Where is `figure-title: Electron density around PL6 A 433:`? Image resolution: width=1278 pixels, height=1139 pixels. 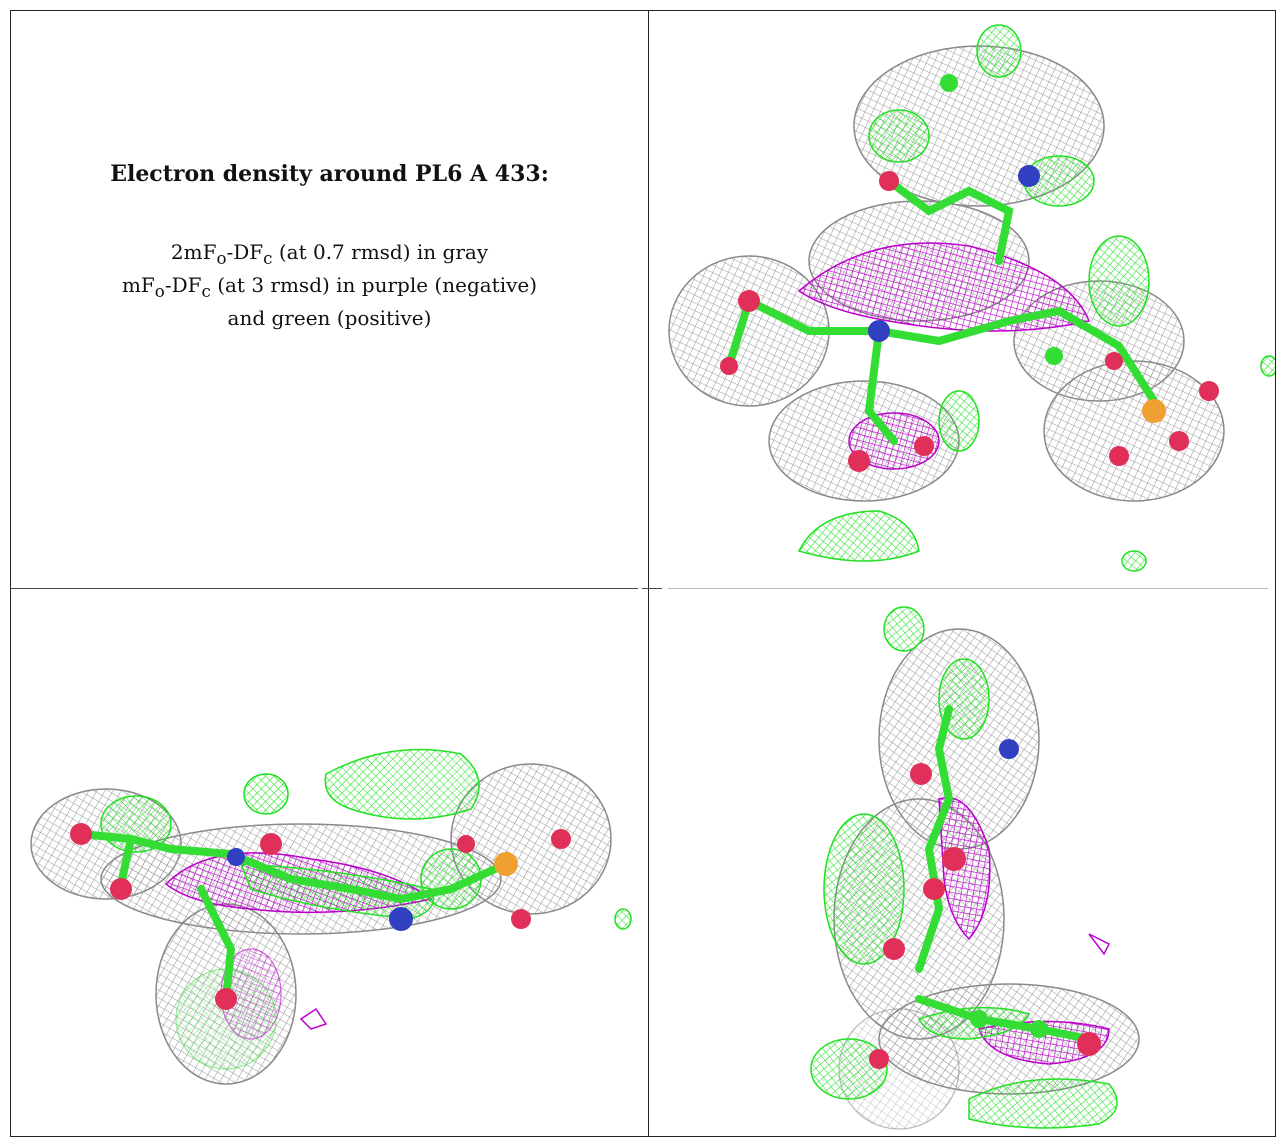 figure-title: Electron density around PL6 A 433: is located at coordinates (329, 174).